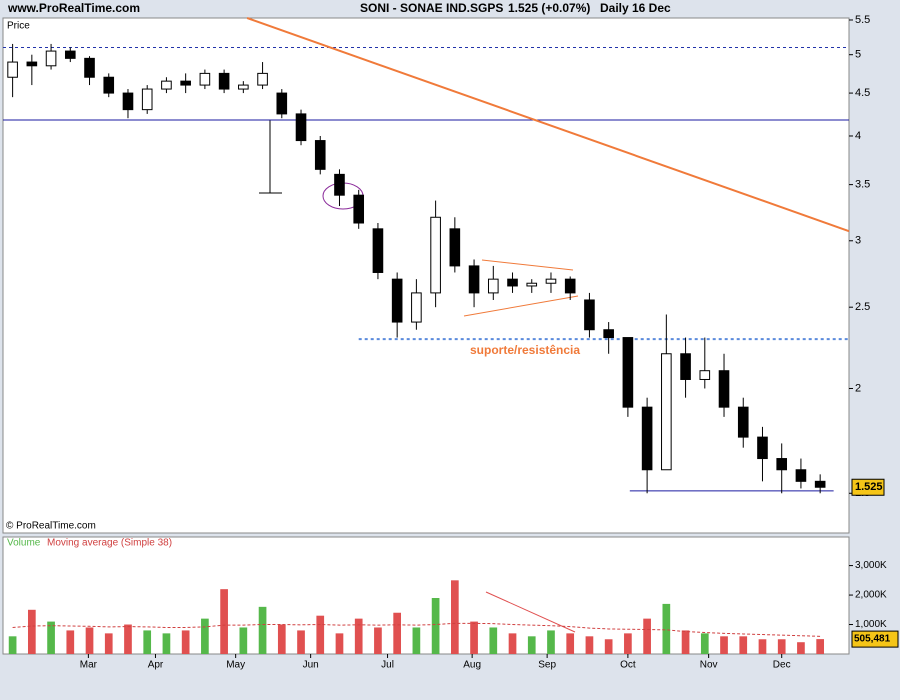 Image resolution: width=900 pixels, height=700 pixels. I want to click on y-tick-label: 5, so click(858, 55).